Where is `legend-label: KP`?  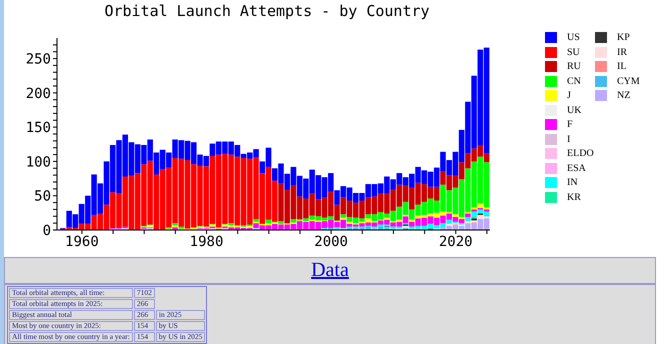 legend-label: KP is located at coordinates (623, 37).